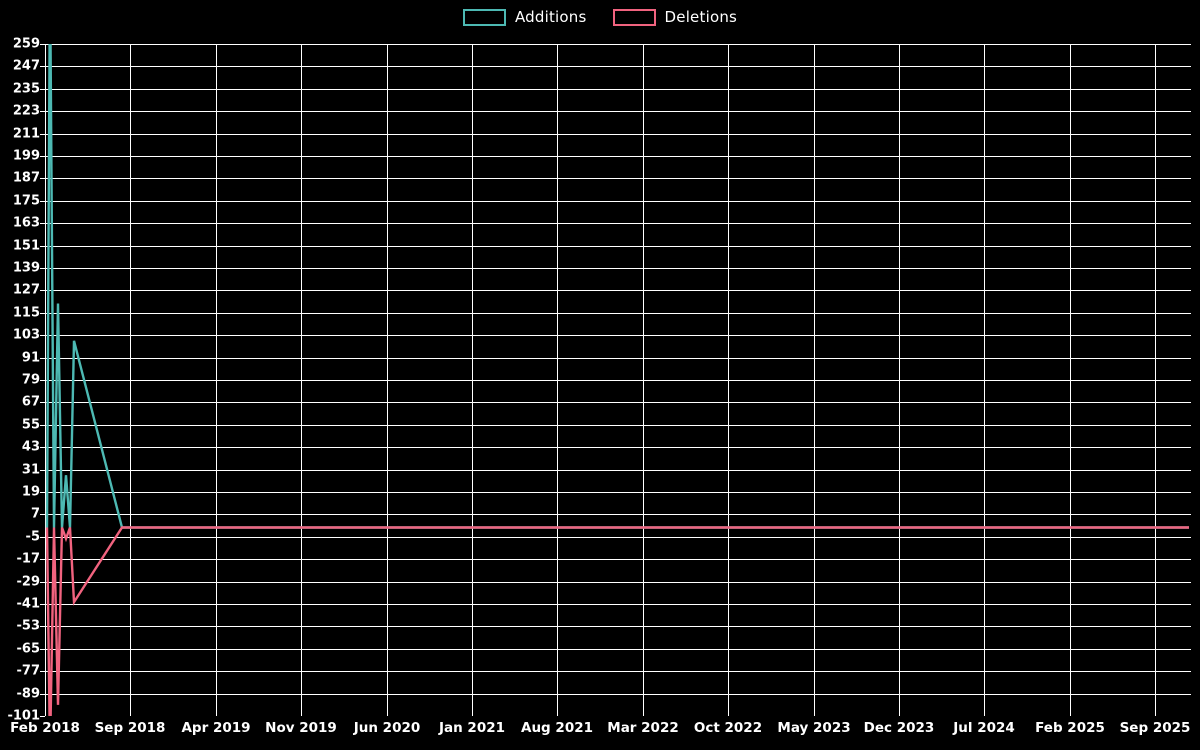 This screenshot has width=1200, height=750. What do you see at coordinates (899, 728) in the screenshot?
I see `x-axis-tick-label: Dec 2023` at bounding box center [899, 728].